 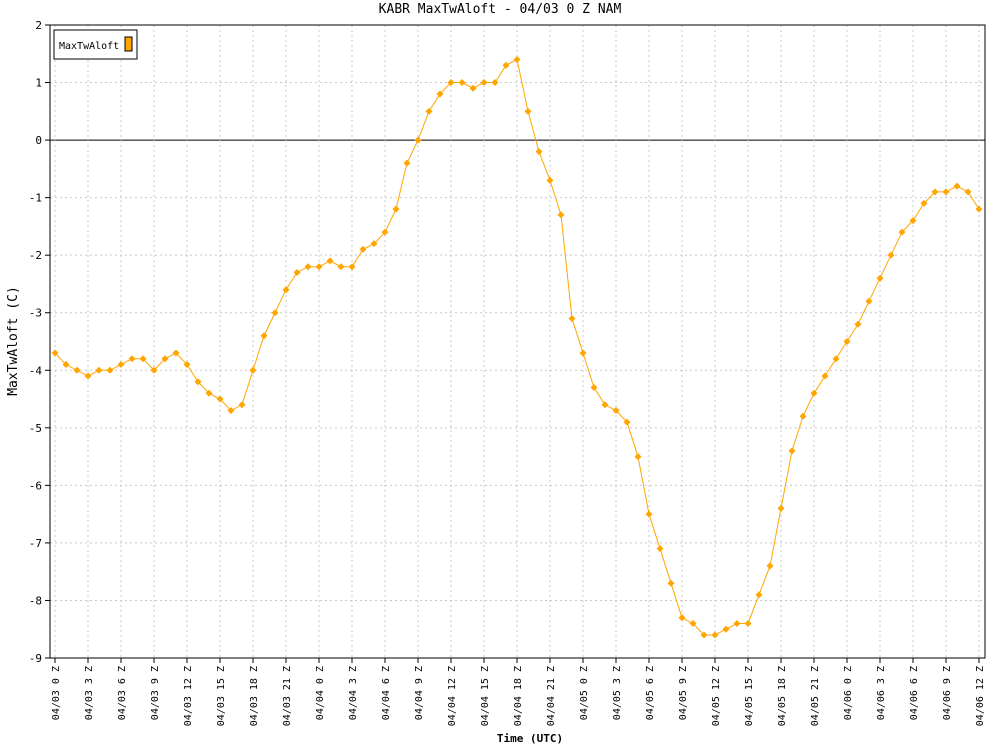 What do you see at coordinates (551, 696) in the screenshot?
I see `x-tick-label: 04/04 21 Z` at bounding box center [551, 696].